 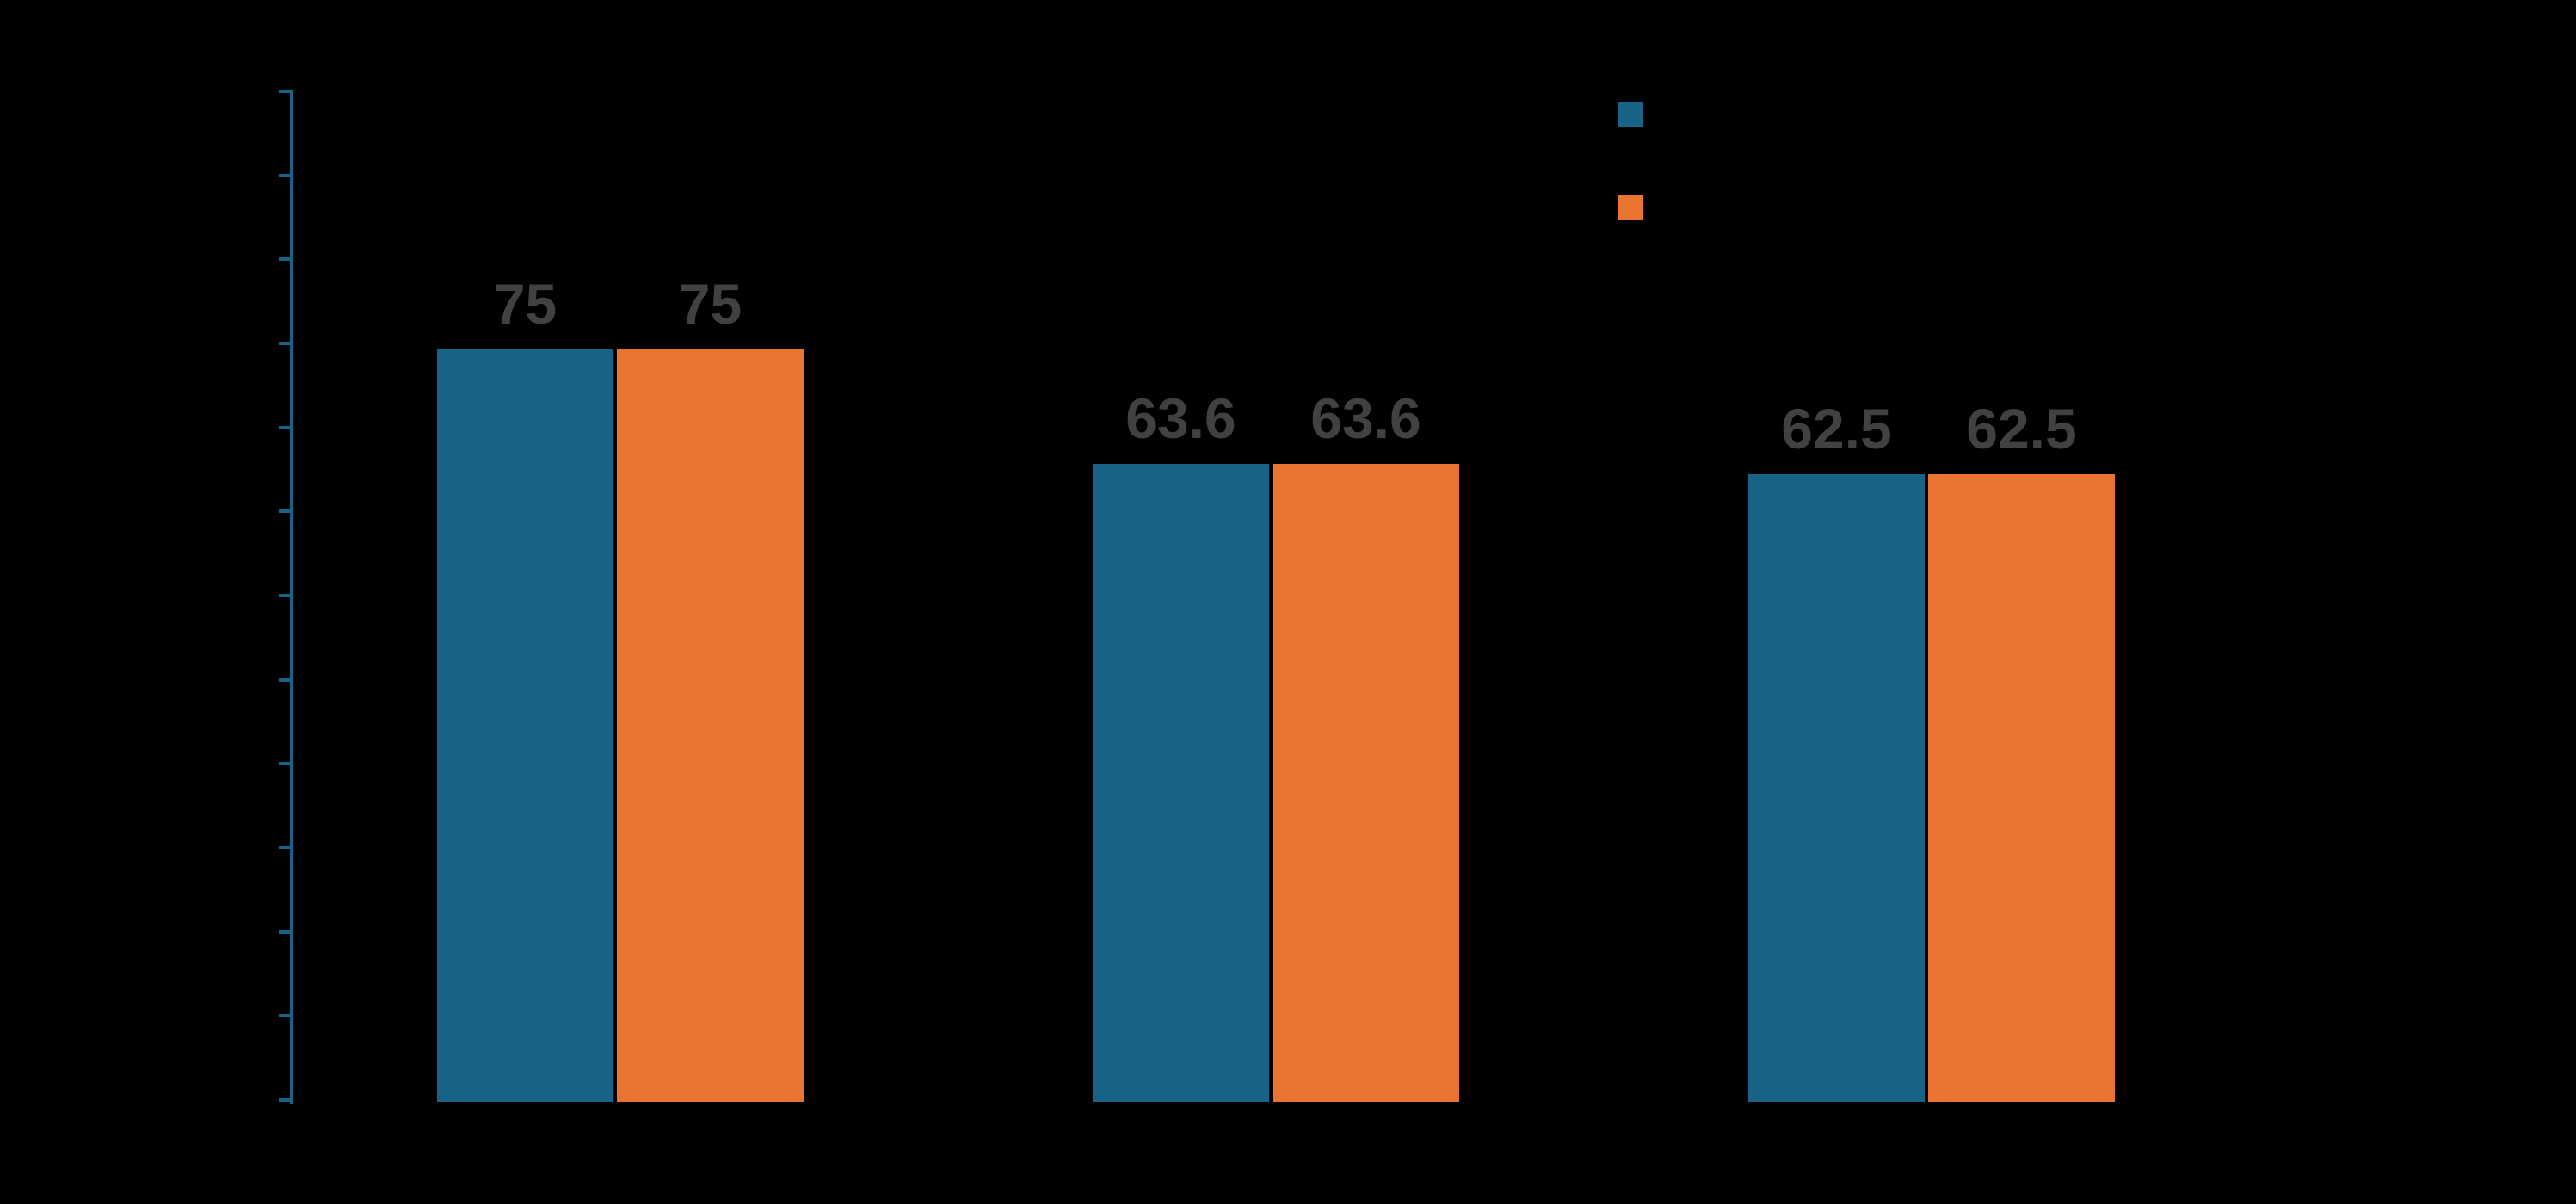 What do you see at coordinates (1836, 788) in the screenshot?
I see `bar-group3-series1` at bounding box center [1836, 788].